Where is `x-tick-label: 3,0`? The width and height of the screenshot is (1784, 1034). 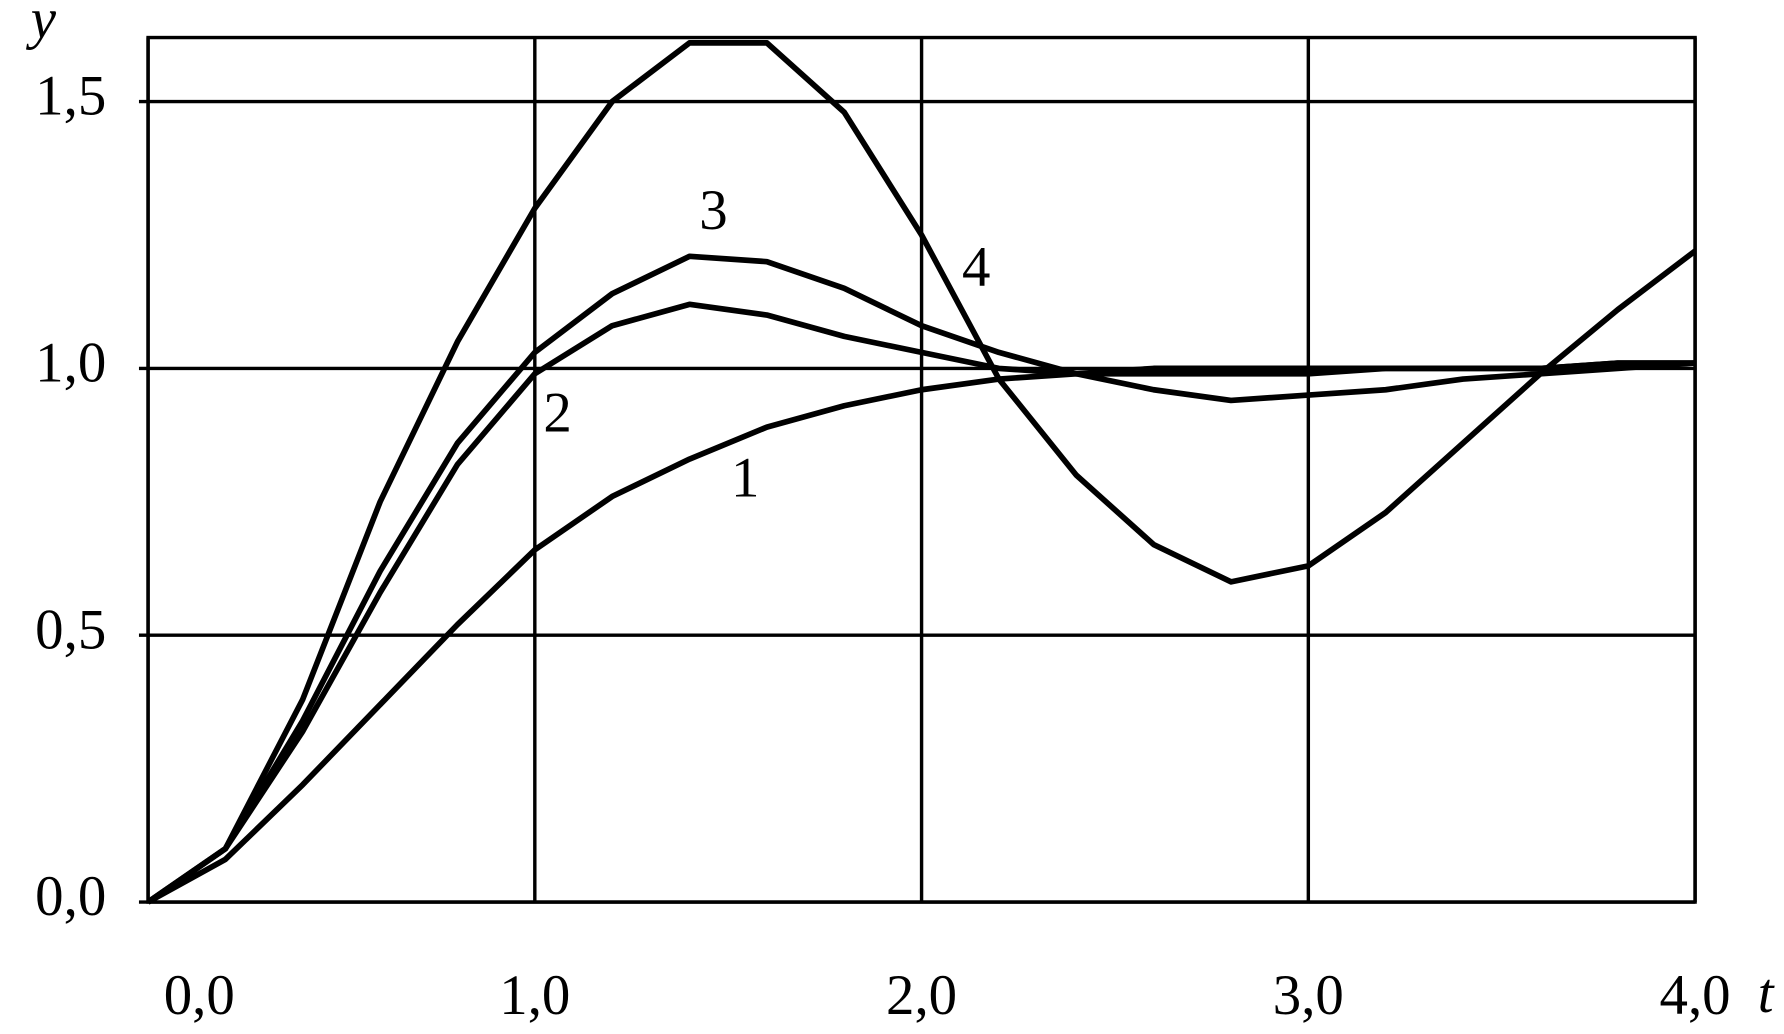
x-tick-label: 3,0 is located at coordinates (1308, 995).